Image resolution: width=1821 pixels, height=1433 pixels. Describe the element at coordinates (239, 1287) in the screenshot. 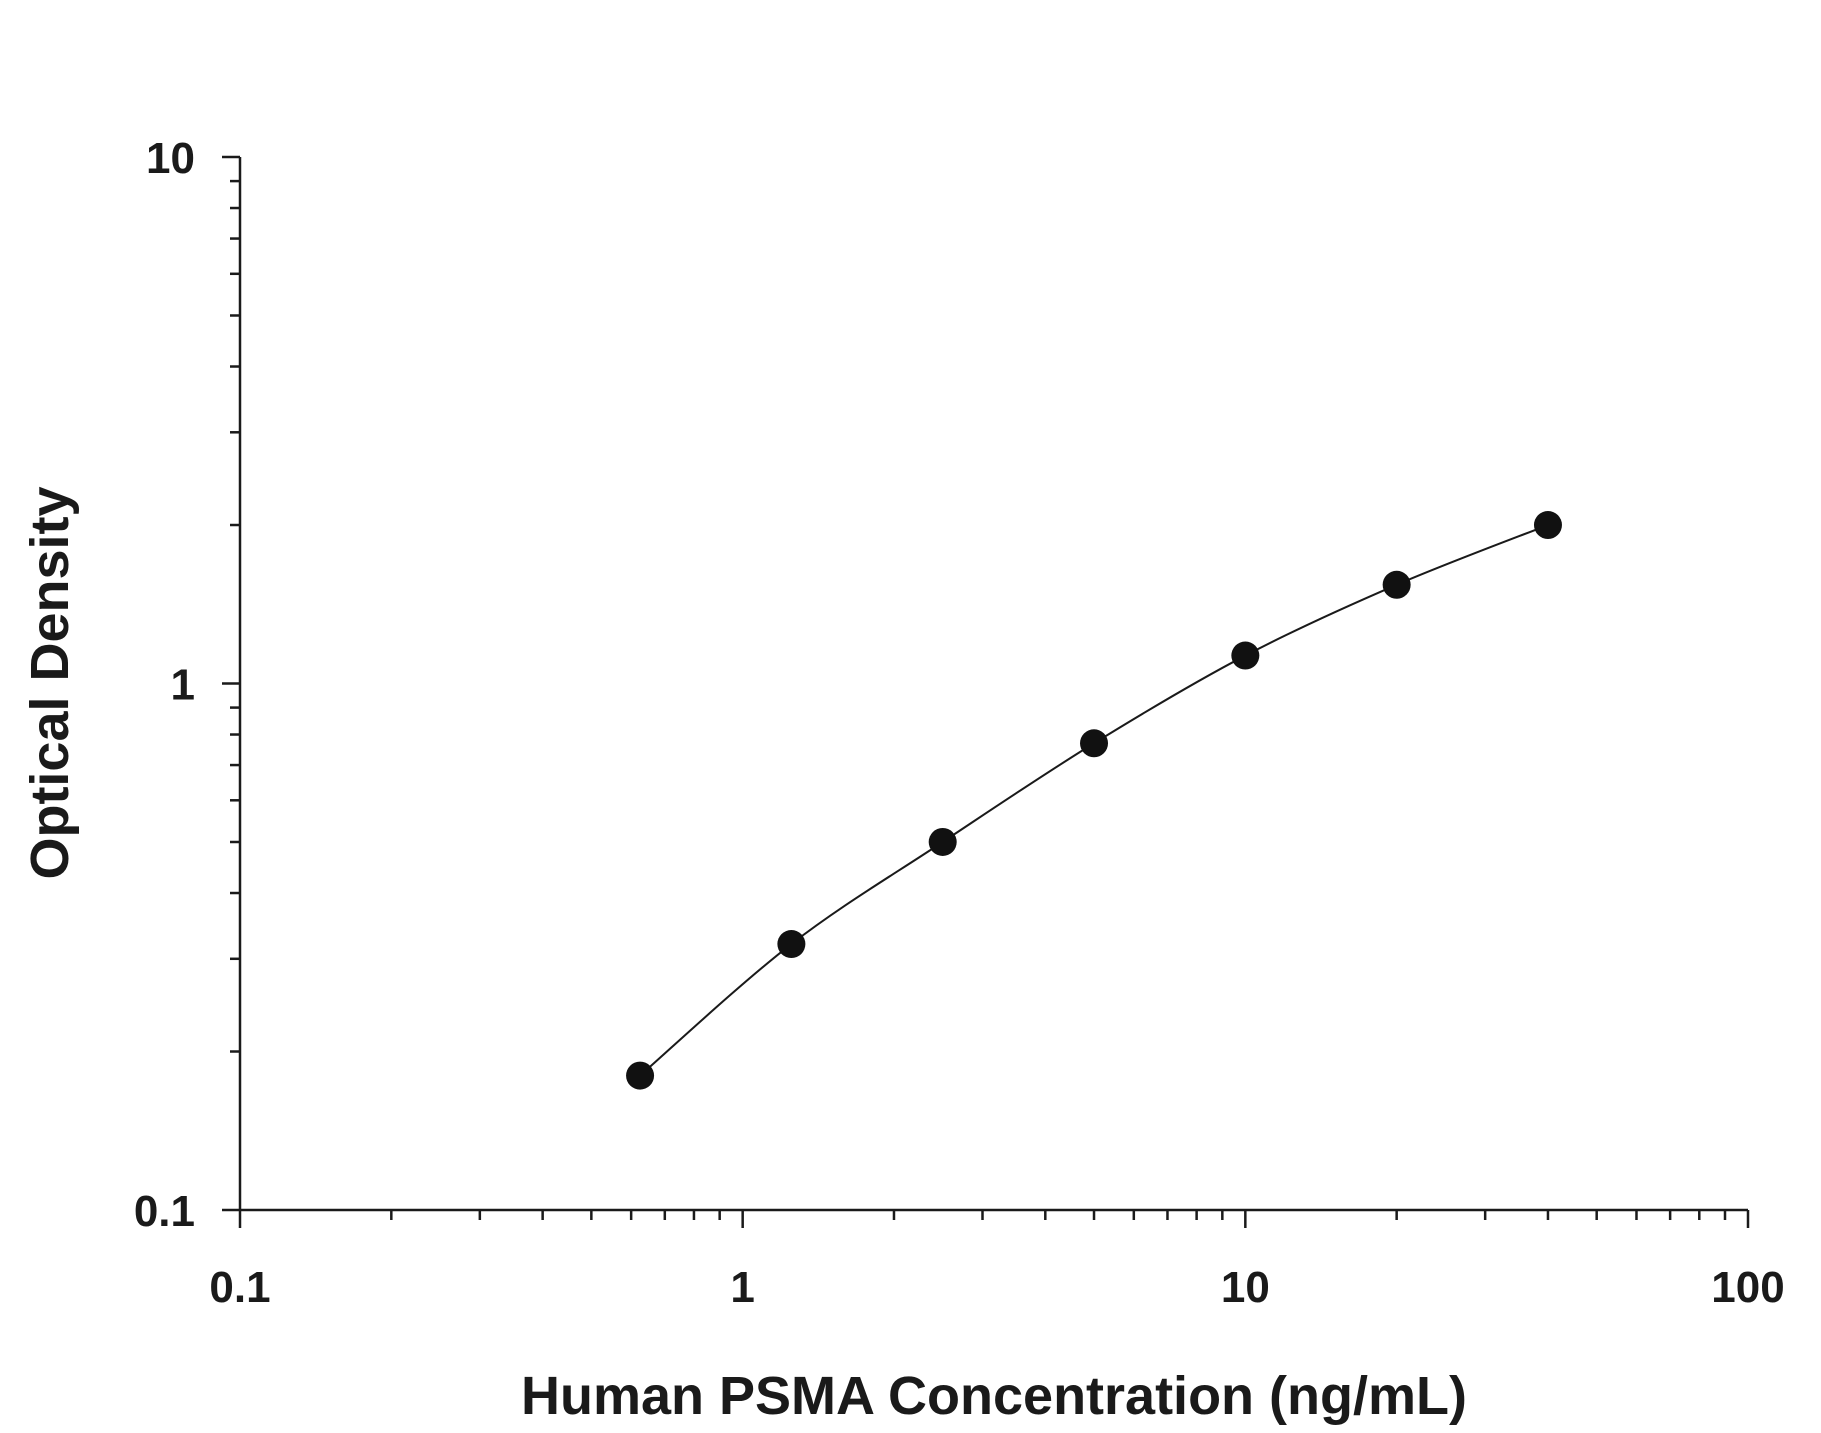

I see `x-tick-label: 0.1` at that location.